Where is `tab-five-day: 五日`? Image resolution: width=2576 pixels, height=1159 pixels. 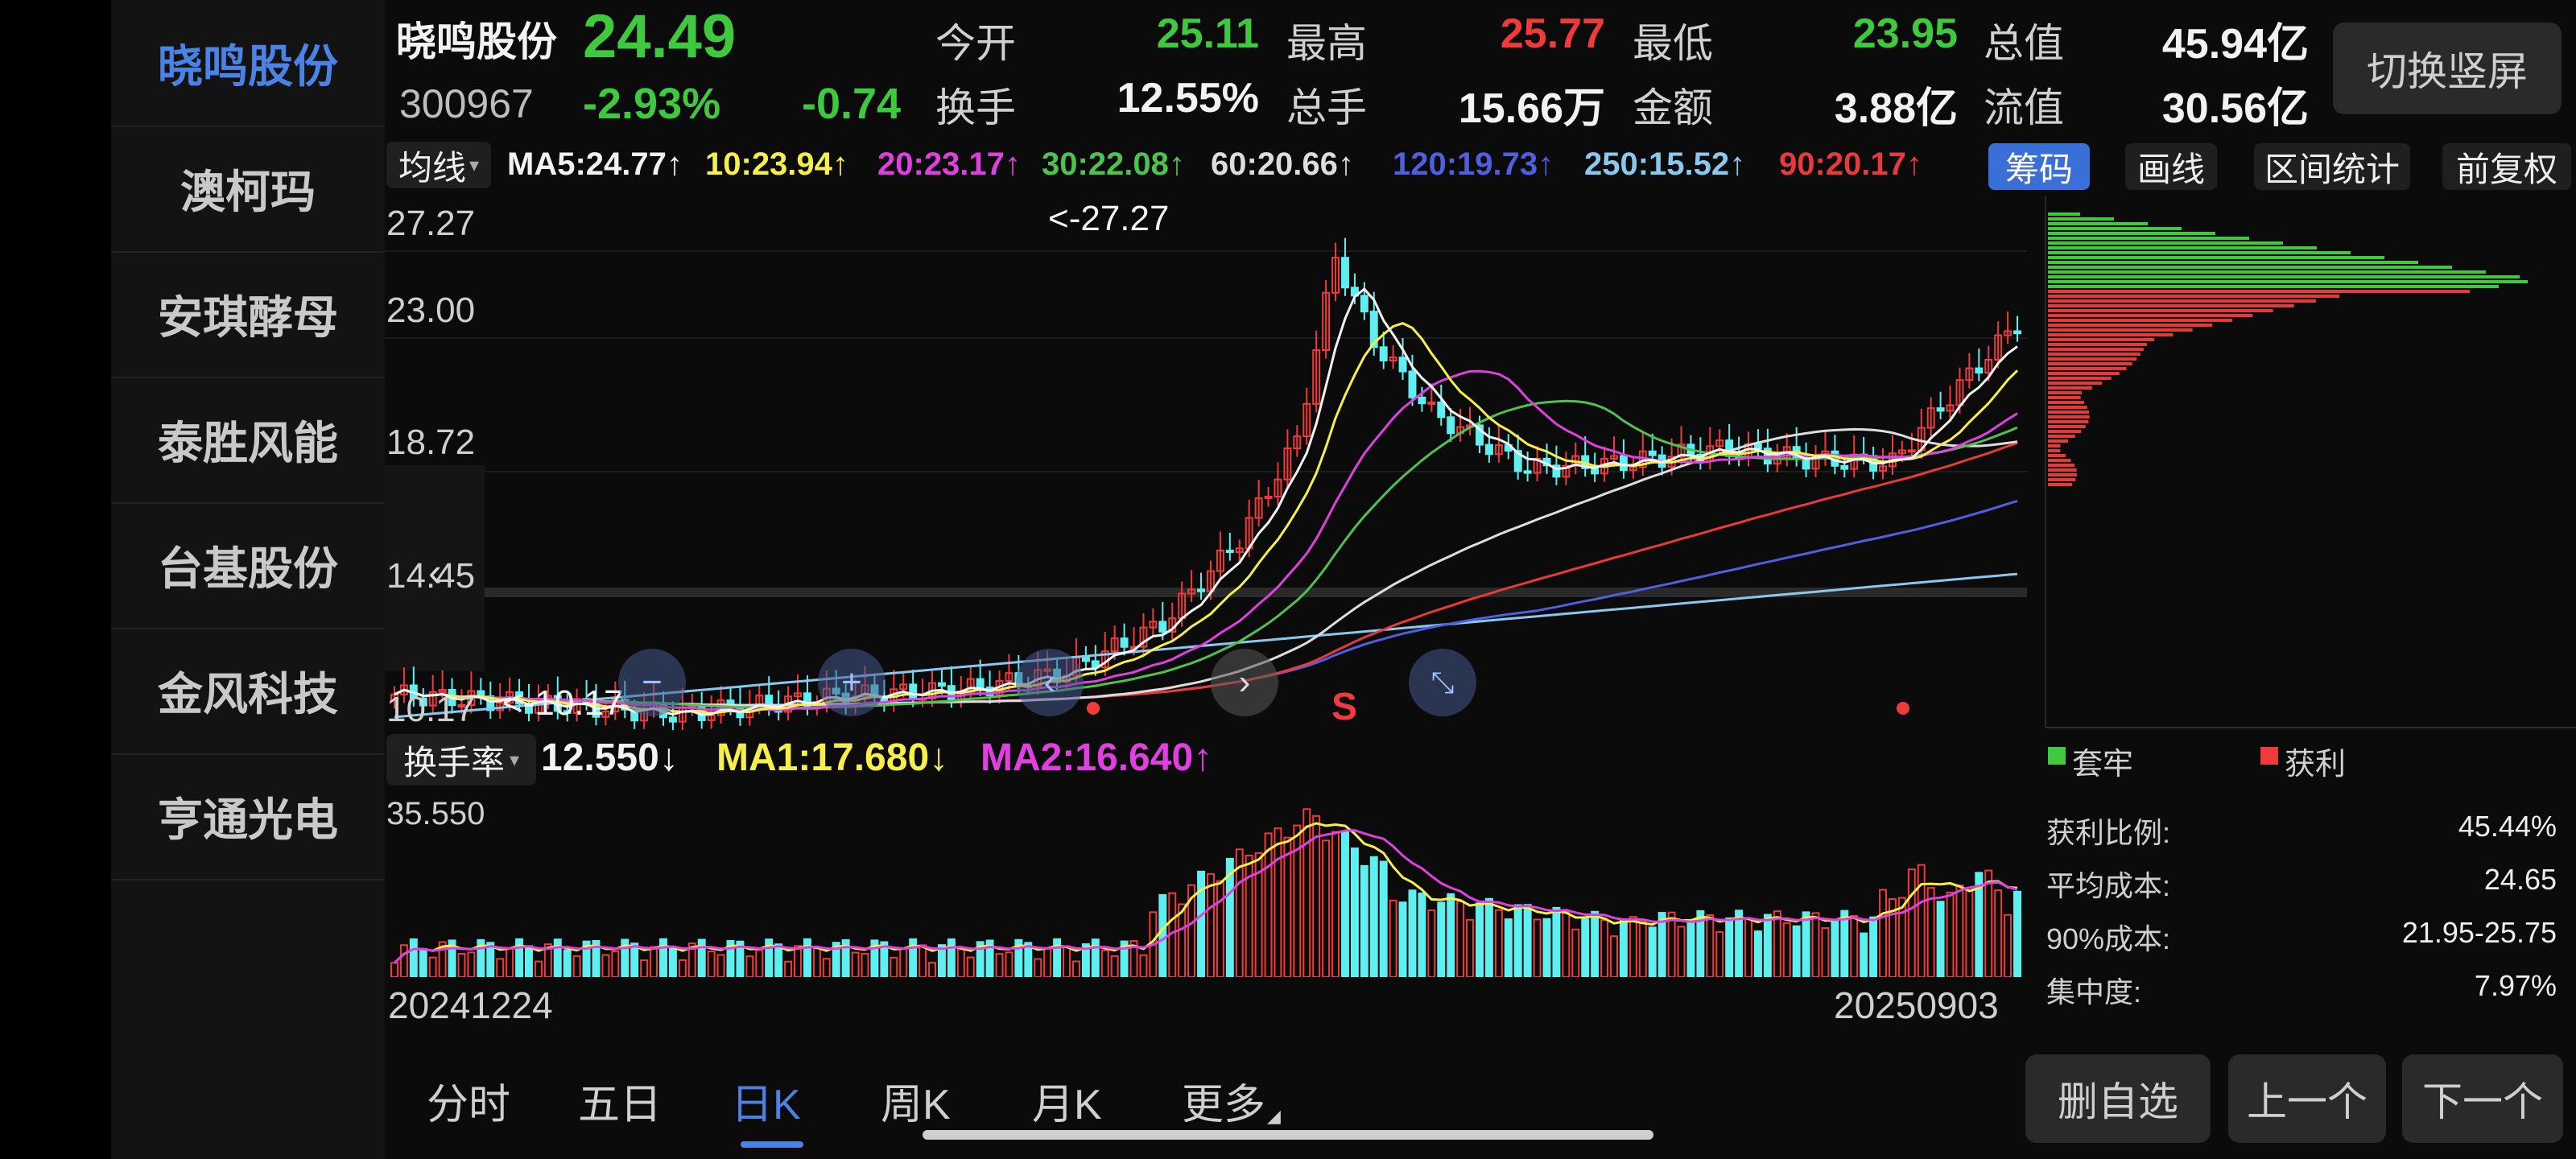 tab-five-day: 五日 is located at coordinates (620, 1105).